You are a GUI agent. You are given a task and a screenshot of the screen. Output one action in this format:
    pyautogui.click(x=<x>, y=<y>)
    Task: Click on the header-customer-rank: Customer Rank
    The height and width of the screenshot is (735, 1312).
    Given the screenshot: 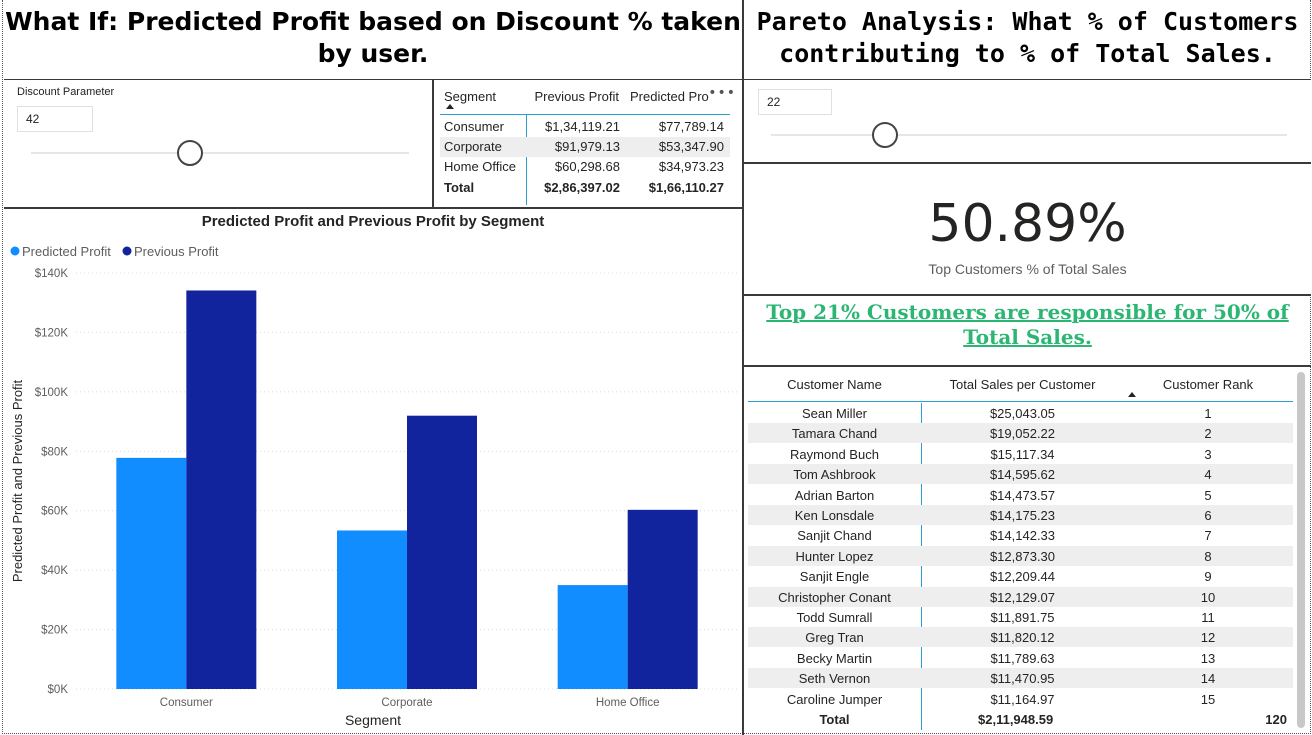 What is the action you would take?
    pyautogui.click(x=1208, y=384)
    